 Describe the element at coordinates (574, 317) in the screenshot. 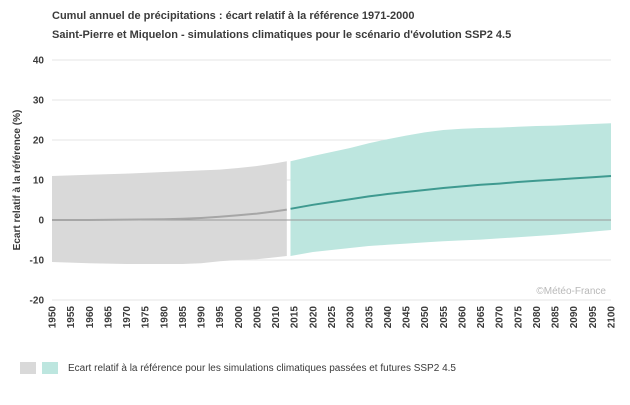

I see `x-tick-label: 2090` at that location.